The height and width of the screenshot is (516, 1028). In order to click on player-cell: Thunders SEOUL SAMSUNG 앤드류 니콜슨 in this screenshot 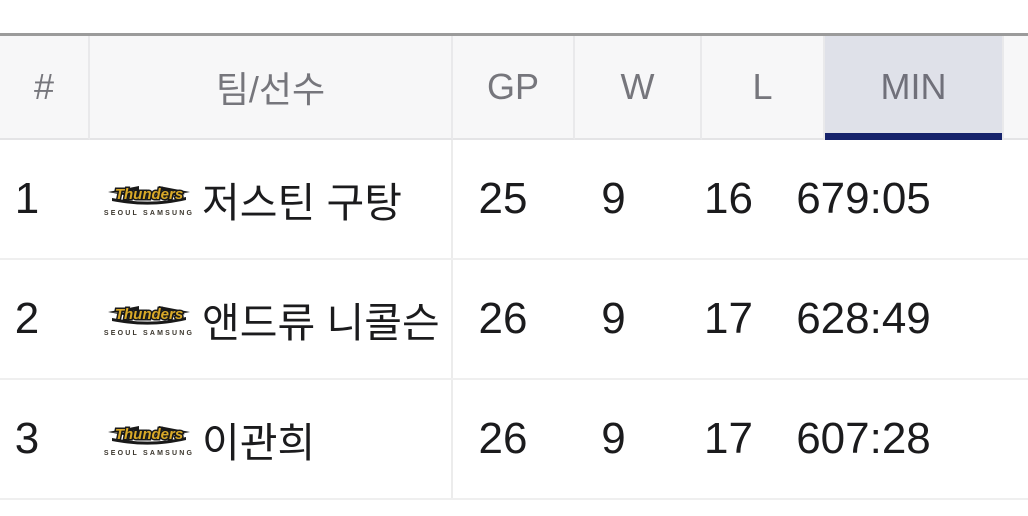, I will do `click(271, 319)`.